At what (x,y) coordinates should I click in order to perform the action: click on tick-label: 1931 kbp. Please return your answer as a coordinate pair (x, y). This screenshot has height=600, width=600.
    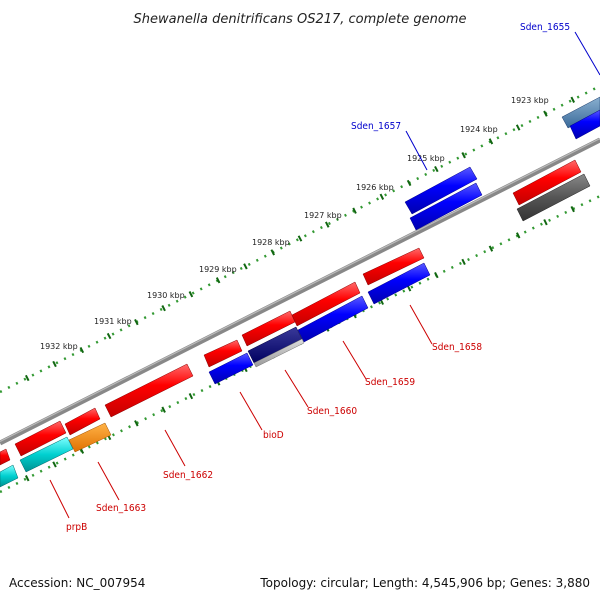
    Looking at the image, I should click on (113, 321).